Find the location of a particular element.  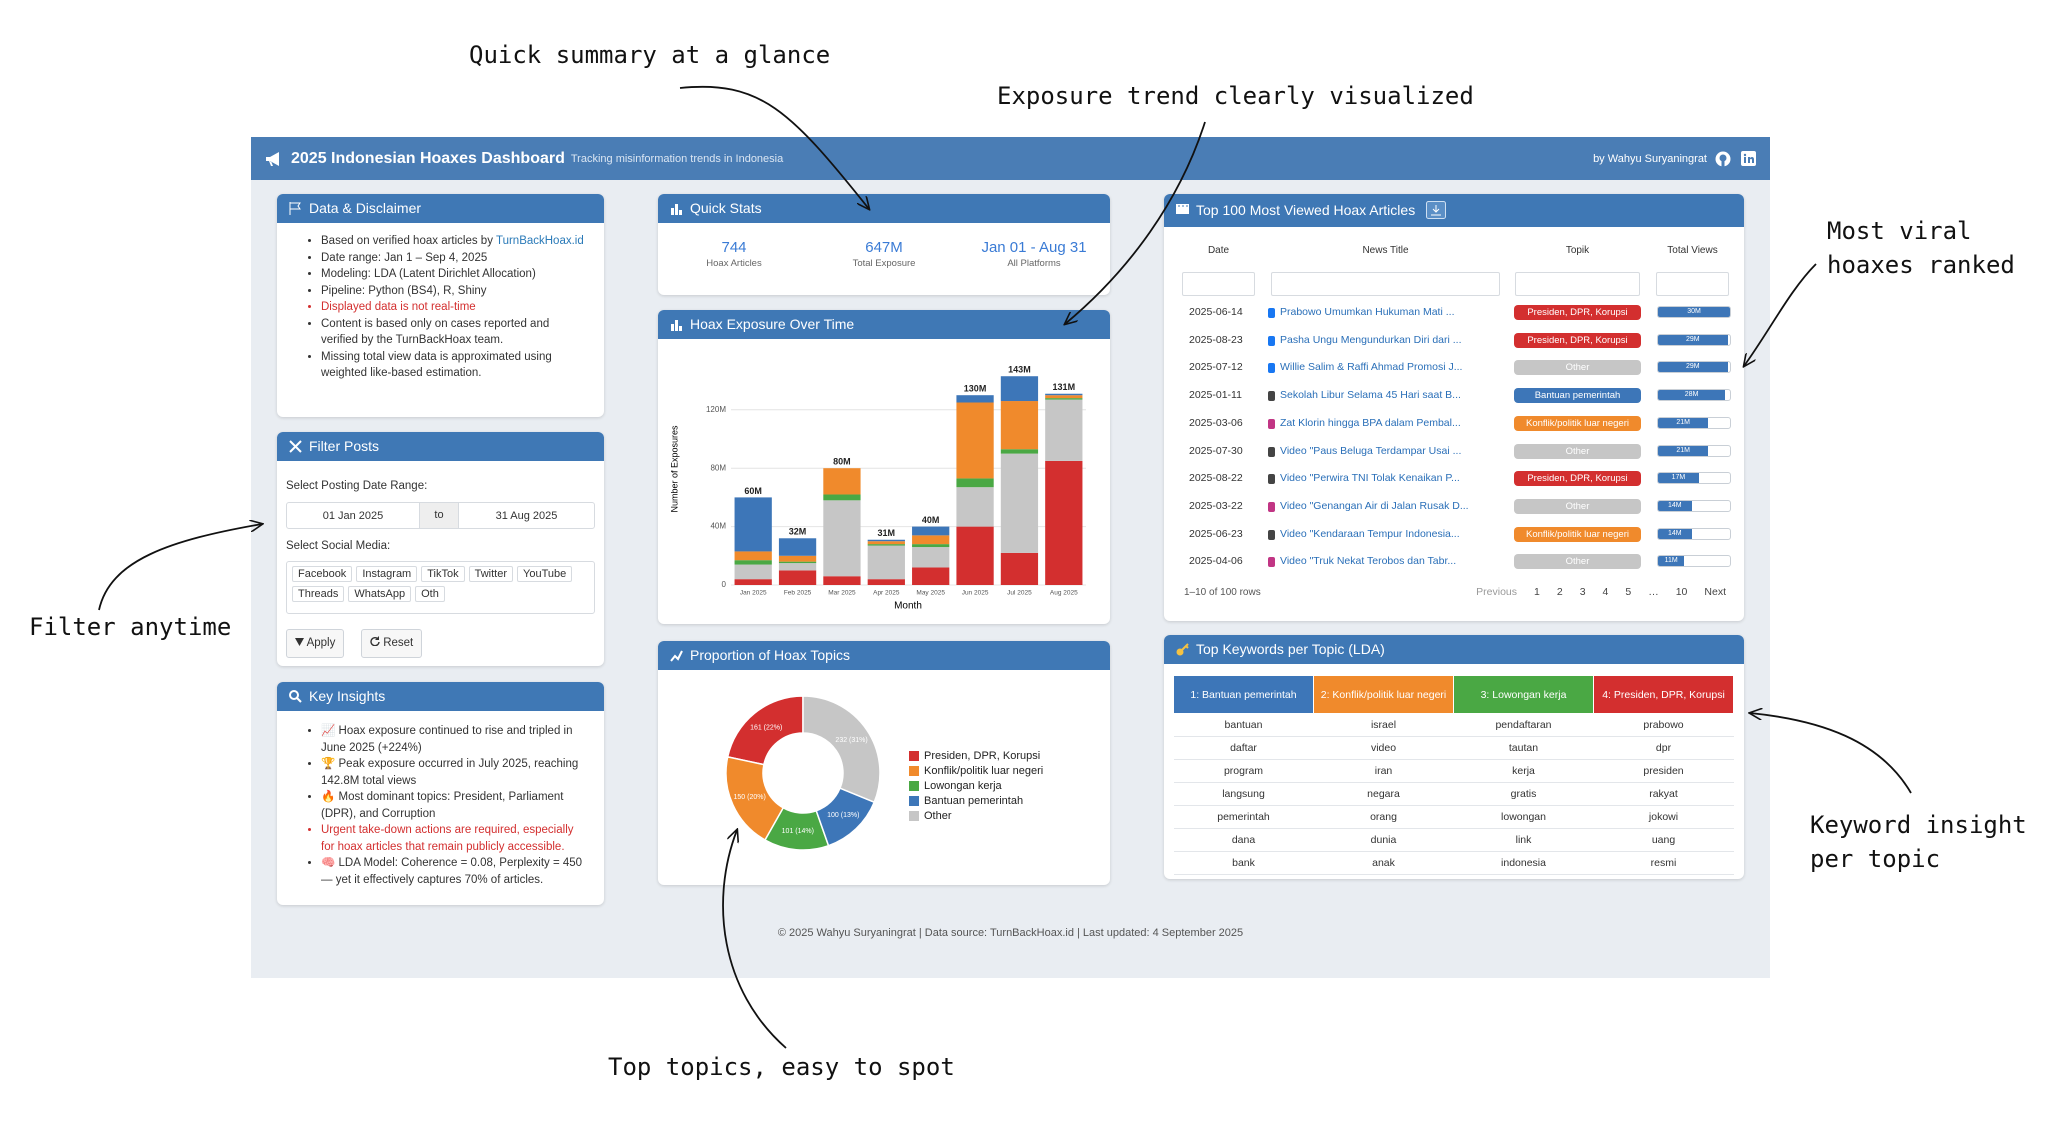

chart-icon is located at coordinates (676, 209).